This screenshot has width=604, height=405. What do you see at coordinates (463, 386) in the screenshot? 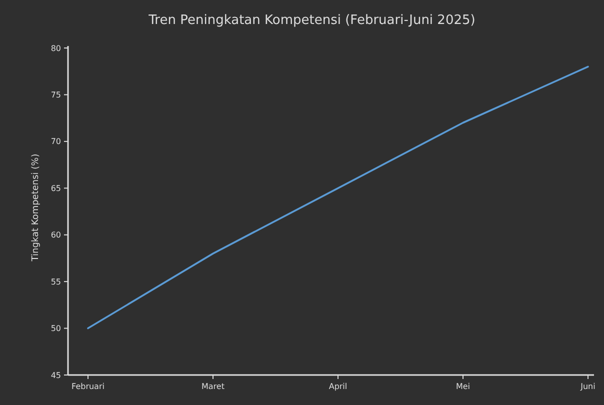
I see `x-tick-label: Mei` at bounding box center [463, 386].